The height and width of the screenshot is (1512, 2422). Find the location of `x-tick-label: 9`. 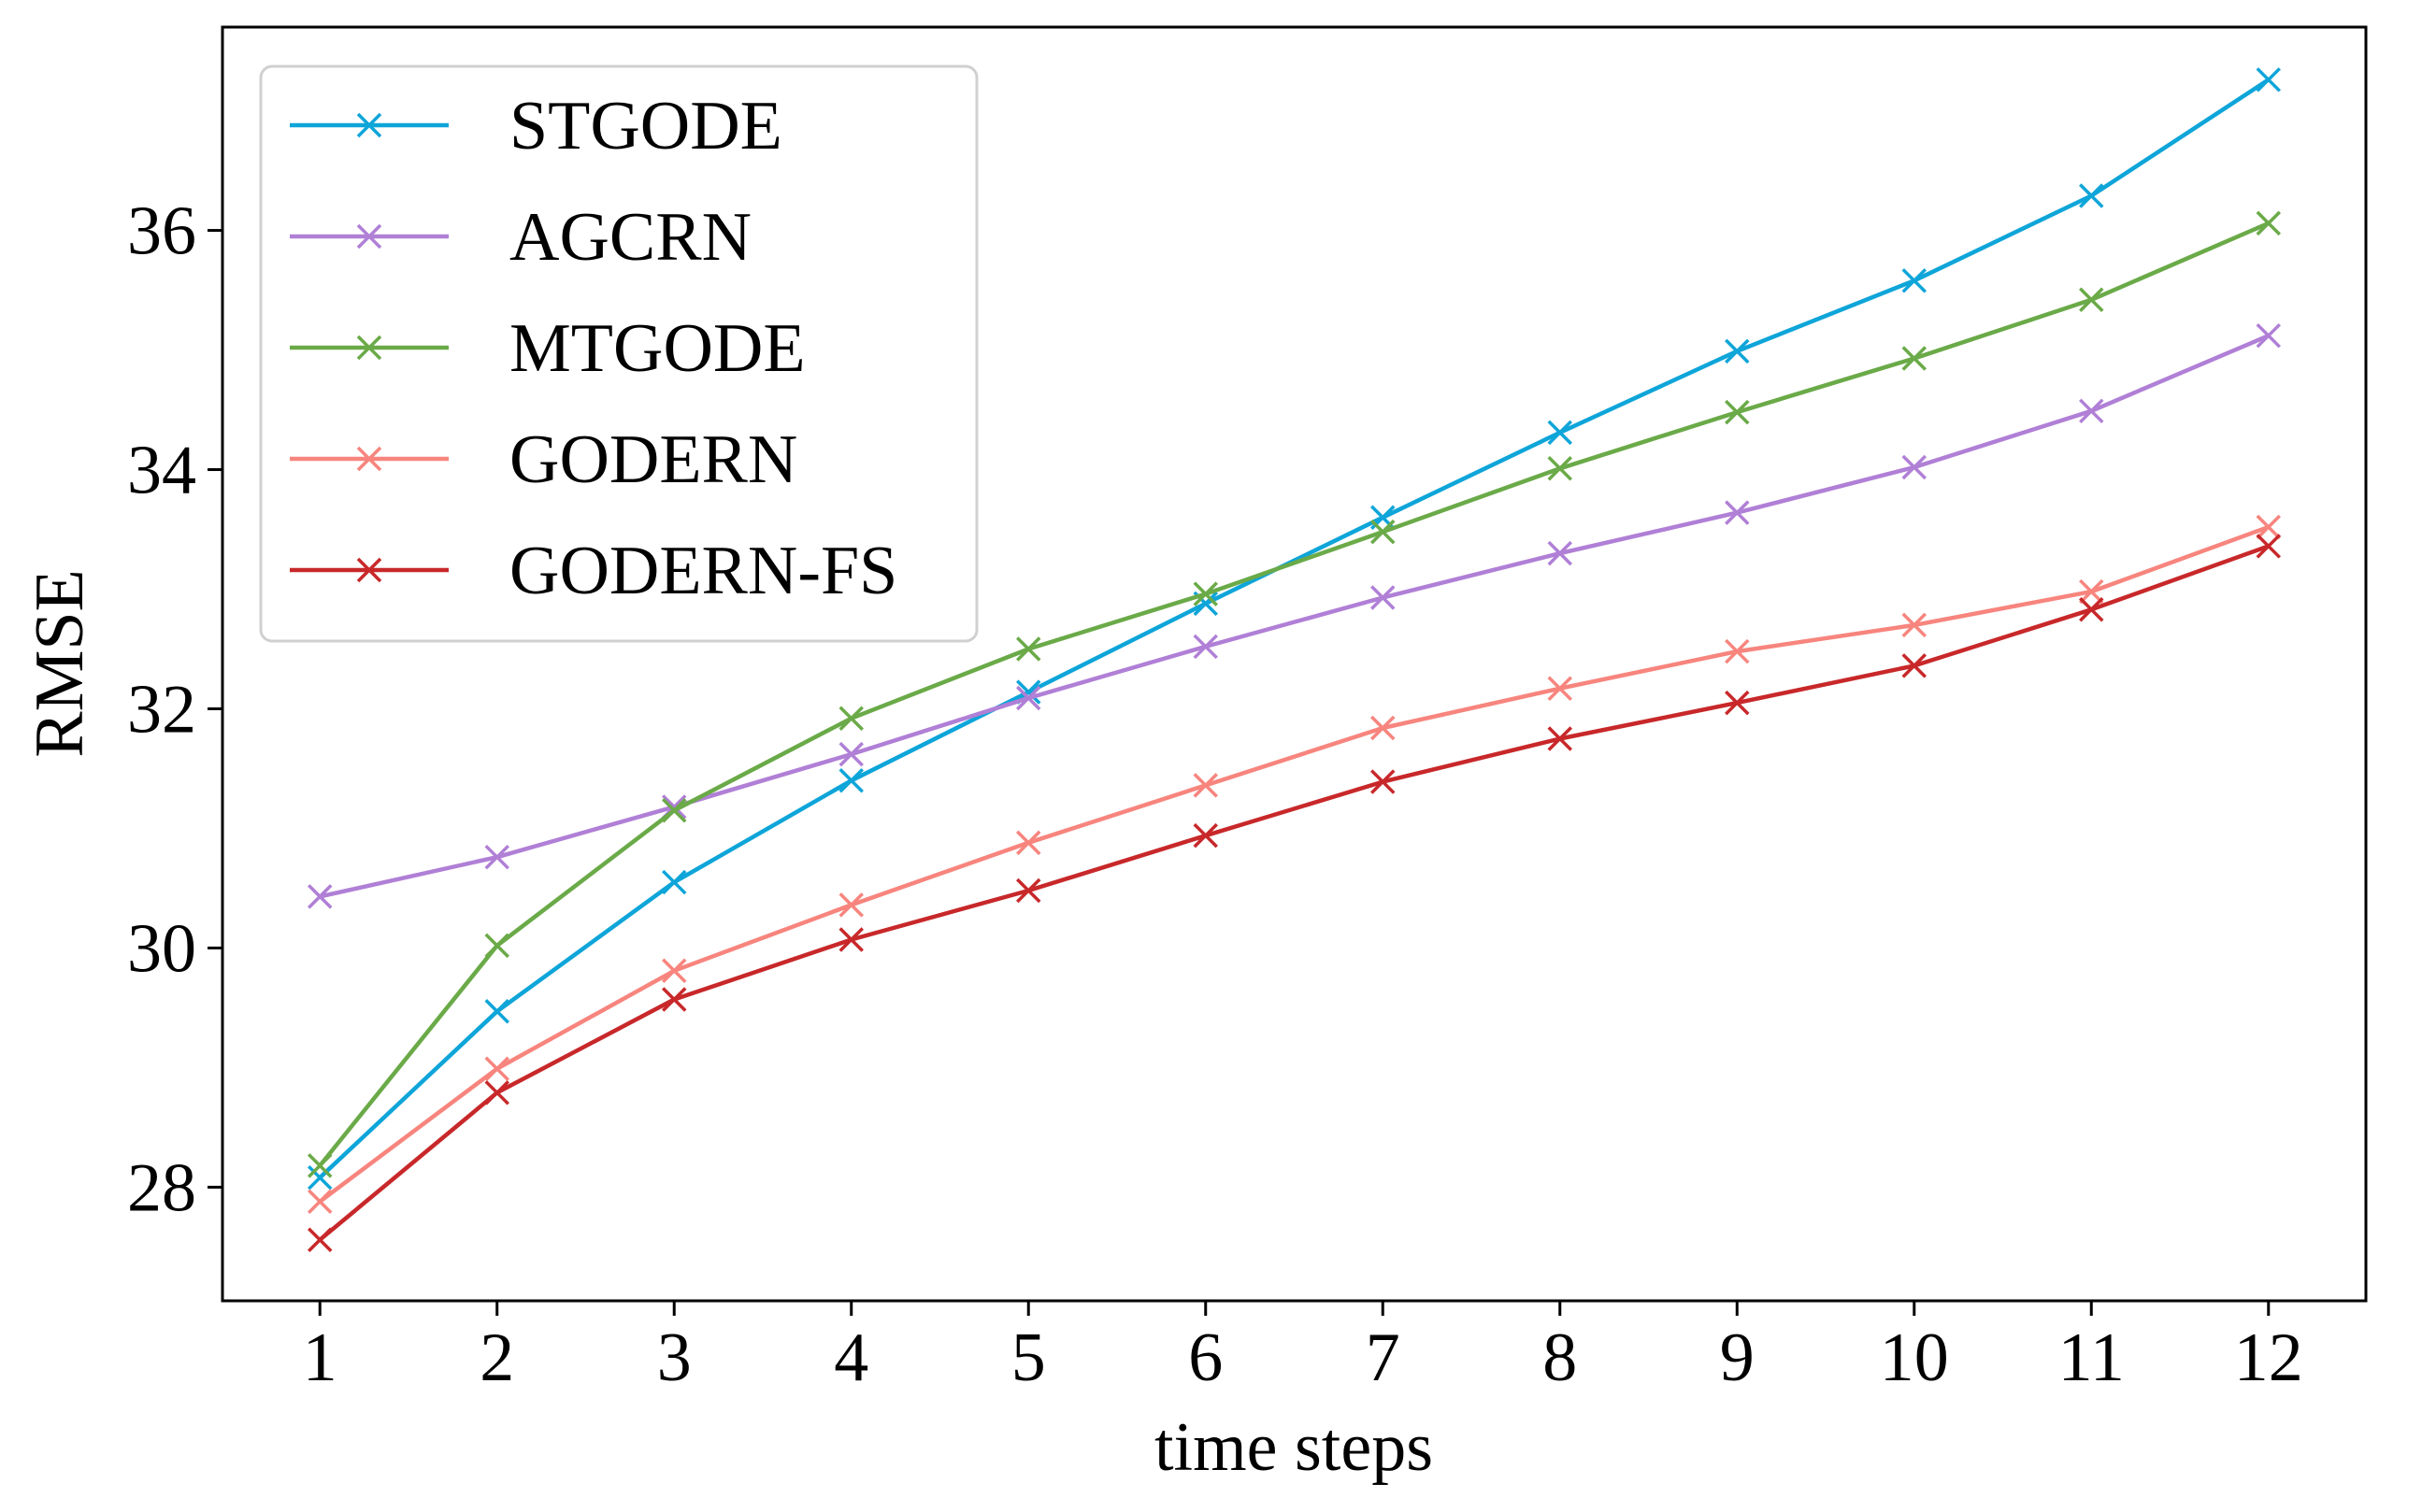

x-tick-label: 9 is located at coordinates (1737, 1357).